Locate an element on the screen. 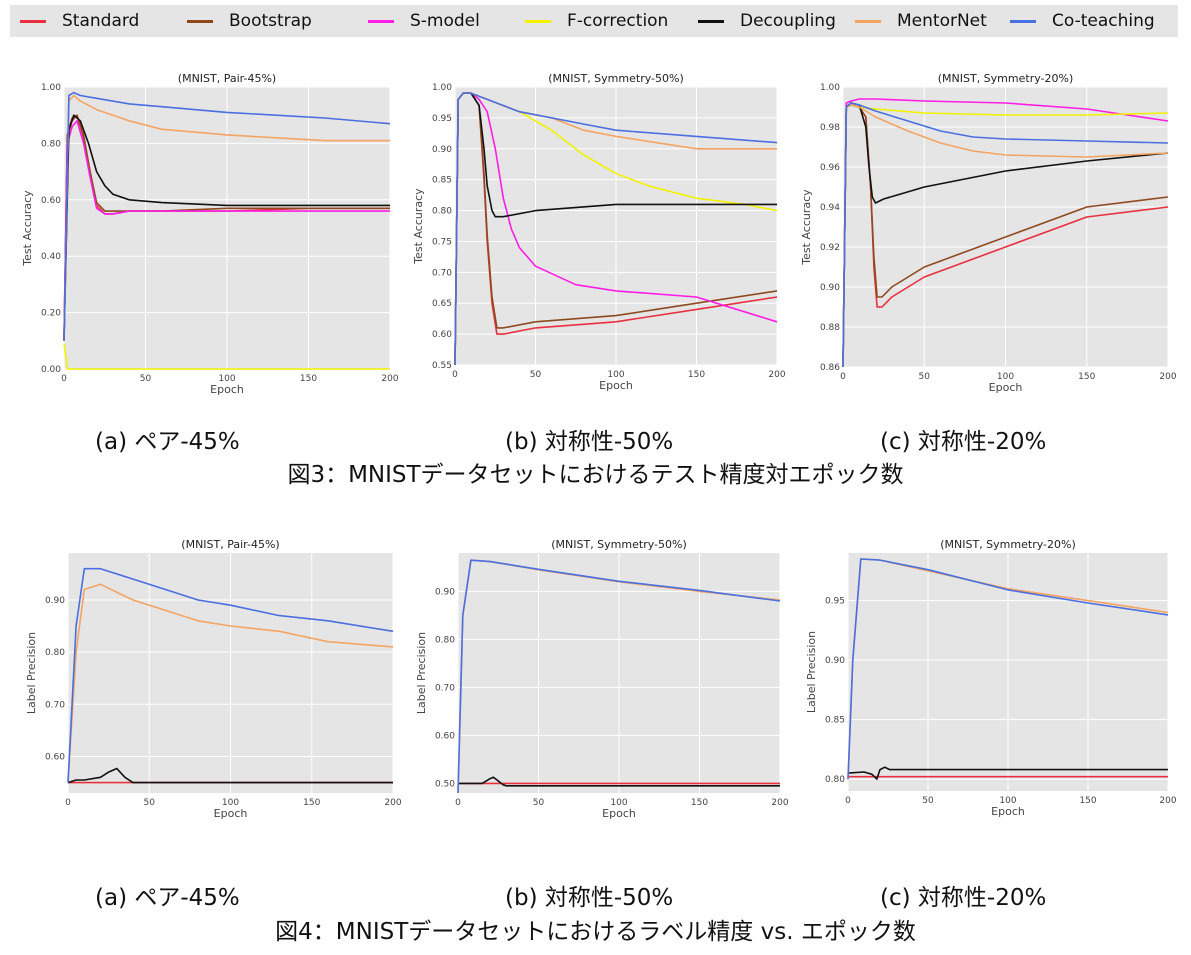  legend-label: Decoupling is located at coordinates (788, 21).